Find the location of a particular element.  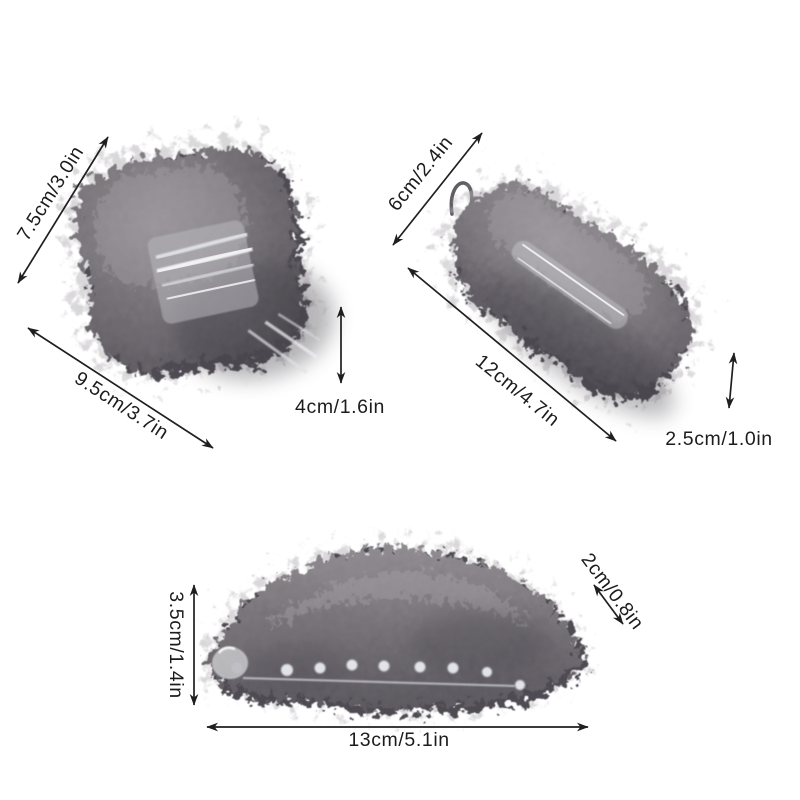

curved-barrette-clip-photo is located at coordinates (396, 630).